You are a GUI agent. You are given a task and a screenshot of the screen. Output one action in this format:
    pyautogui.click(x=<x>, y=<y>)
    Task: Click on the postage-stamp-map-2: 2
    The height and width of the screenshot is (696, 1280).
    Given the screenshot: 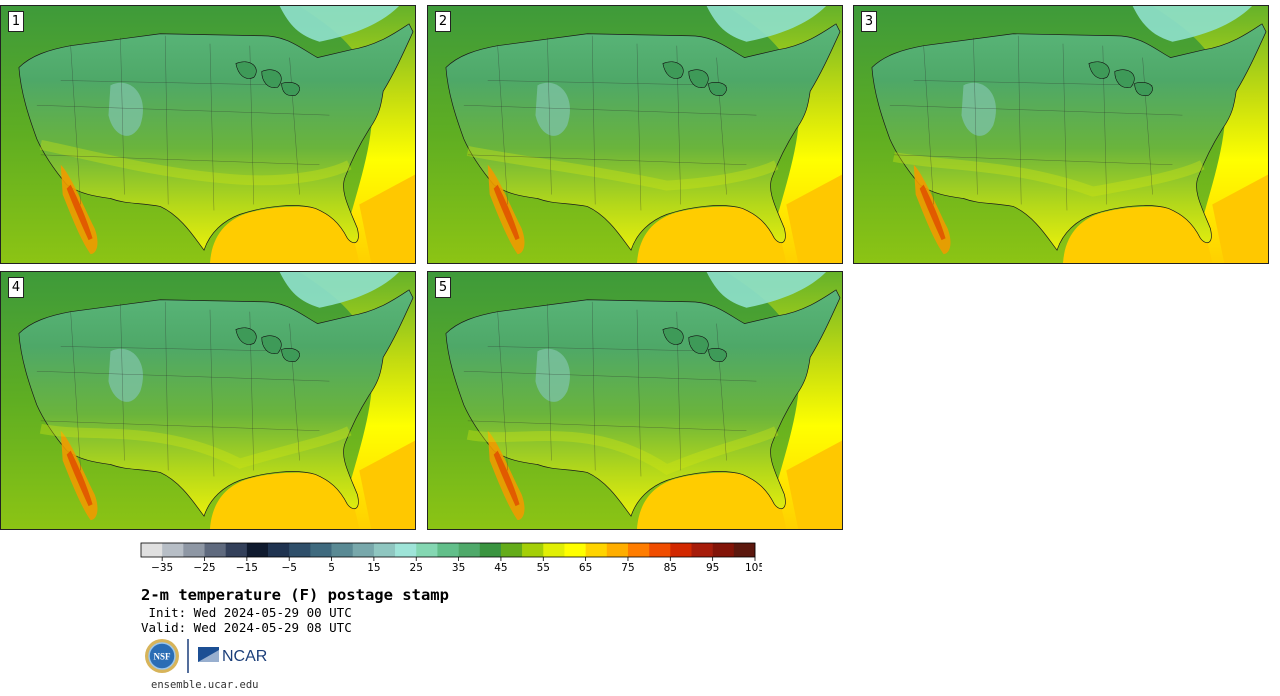 What is the action you would take?
    pyautogui.click(x=635, y=134)
    